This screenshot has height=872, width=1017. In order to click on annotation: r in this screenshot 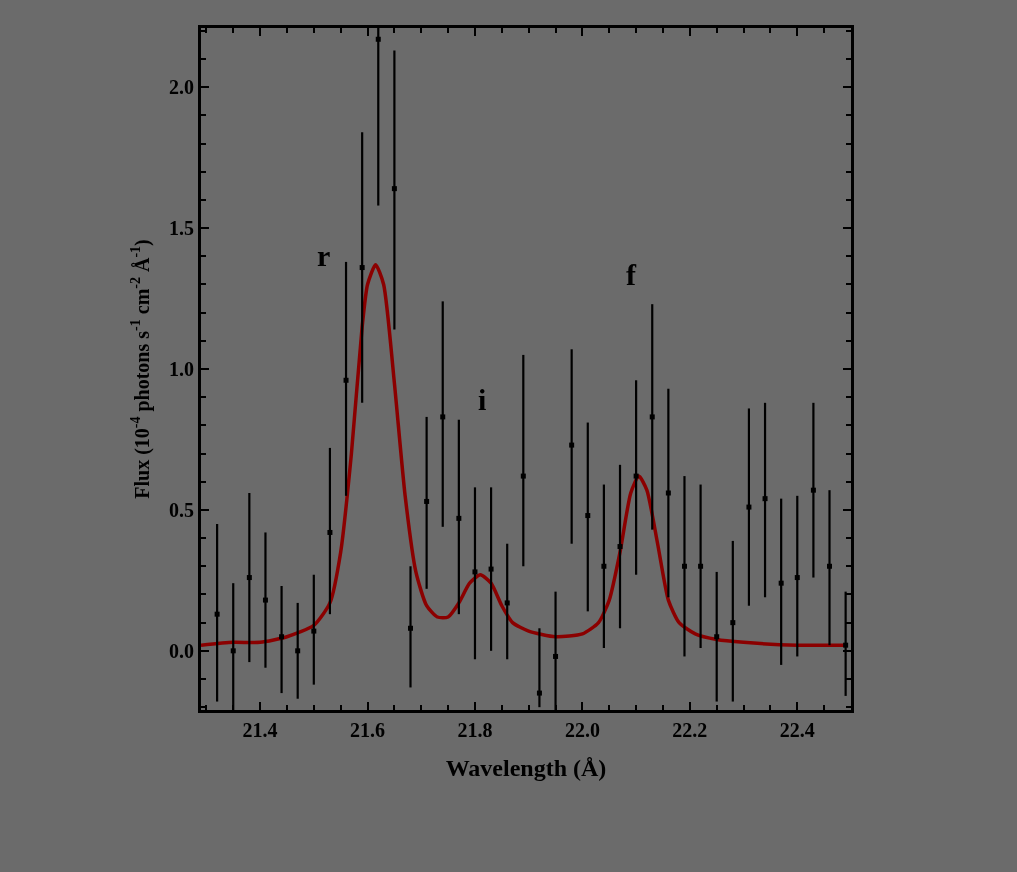, I will do `click(324, 255)`.